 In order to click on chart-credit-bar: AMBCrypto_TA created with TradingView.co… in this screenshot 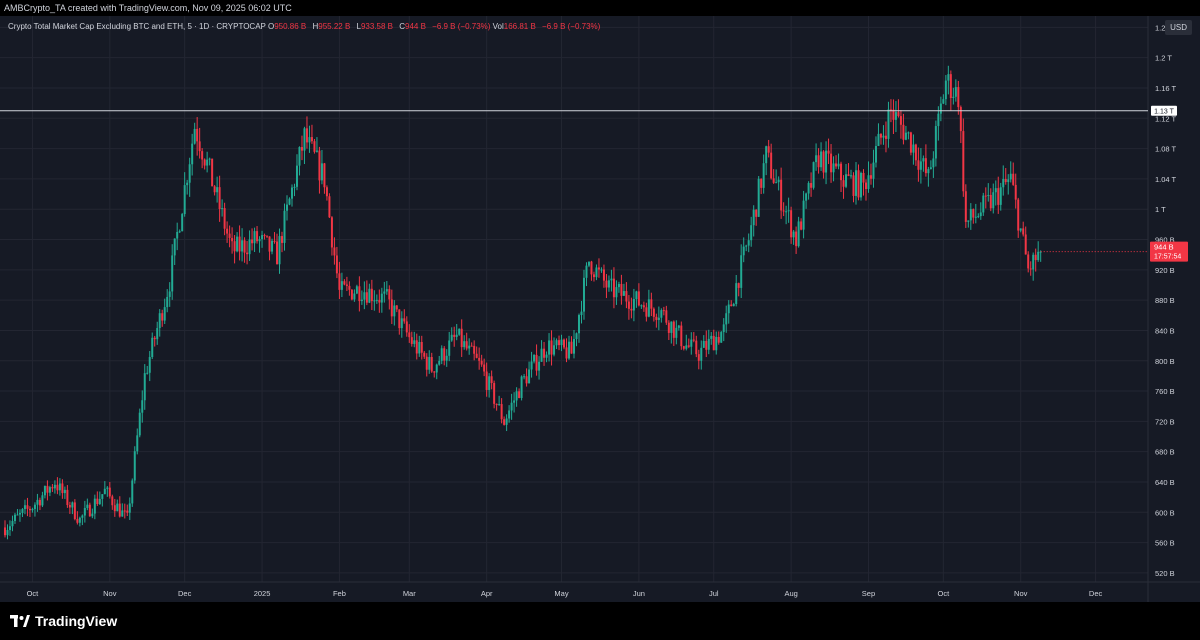, I will do `click(600, 8)`.